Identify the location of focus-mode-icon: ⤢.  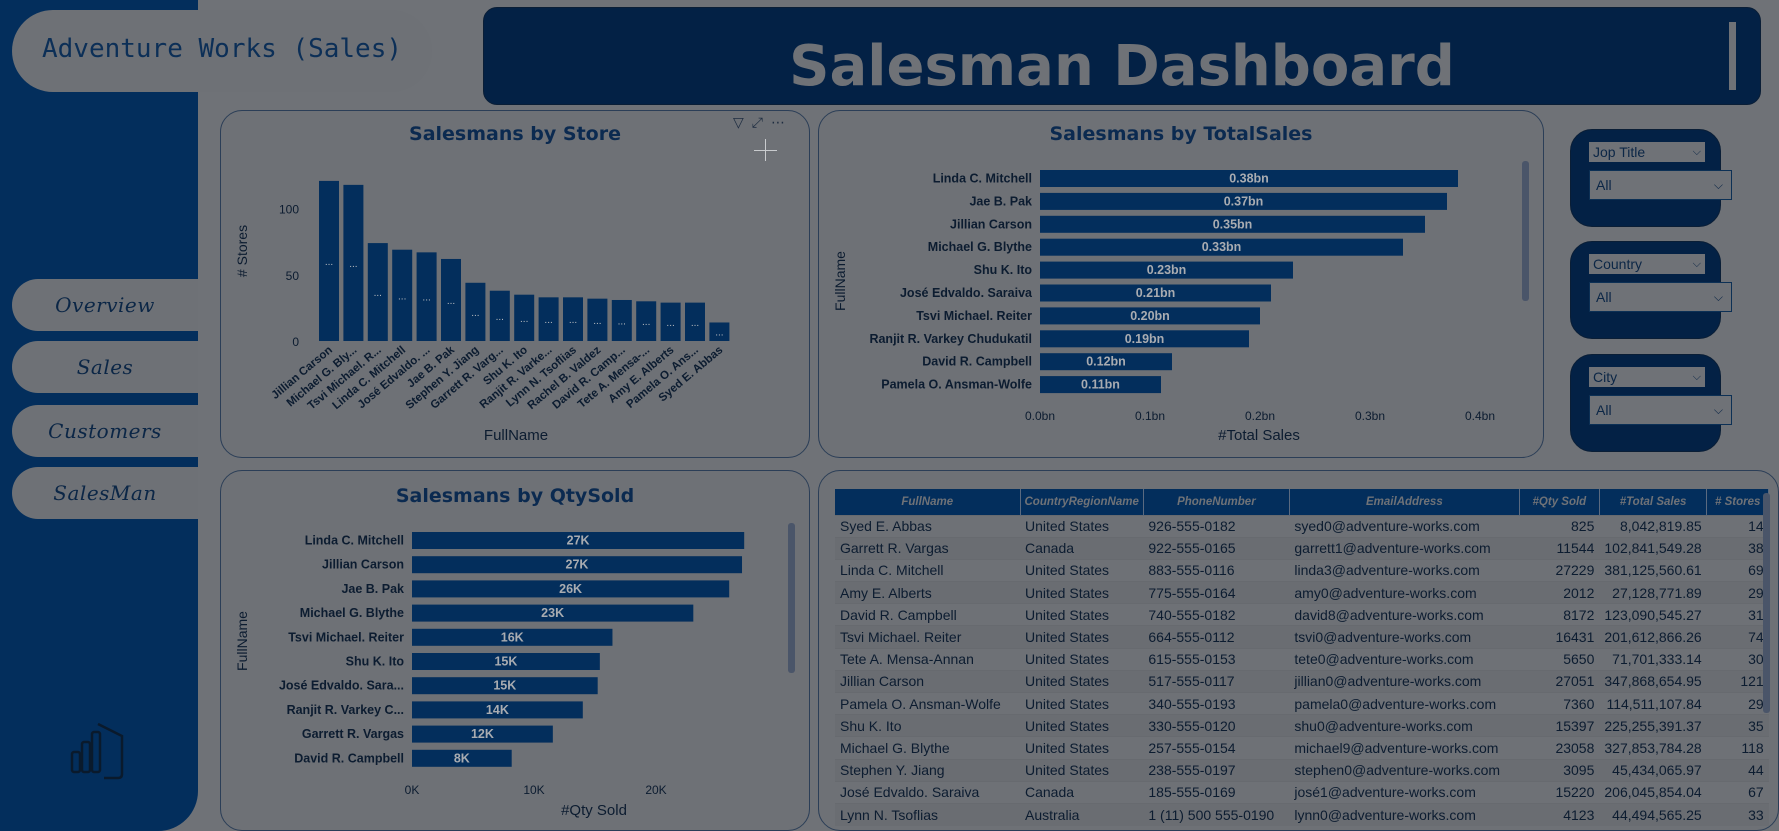
(761, 123).